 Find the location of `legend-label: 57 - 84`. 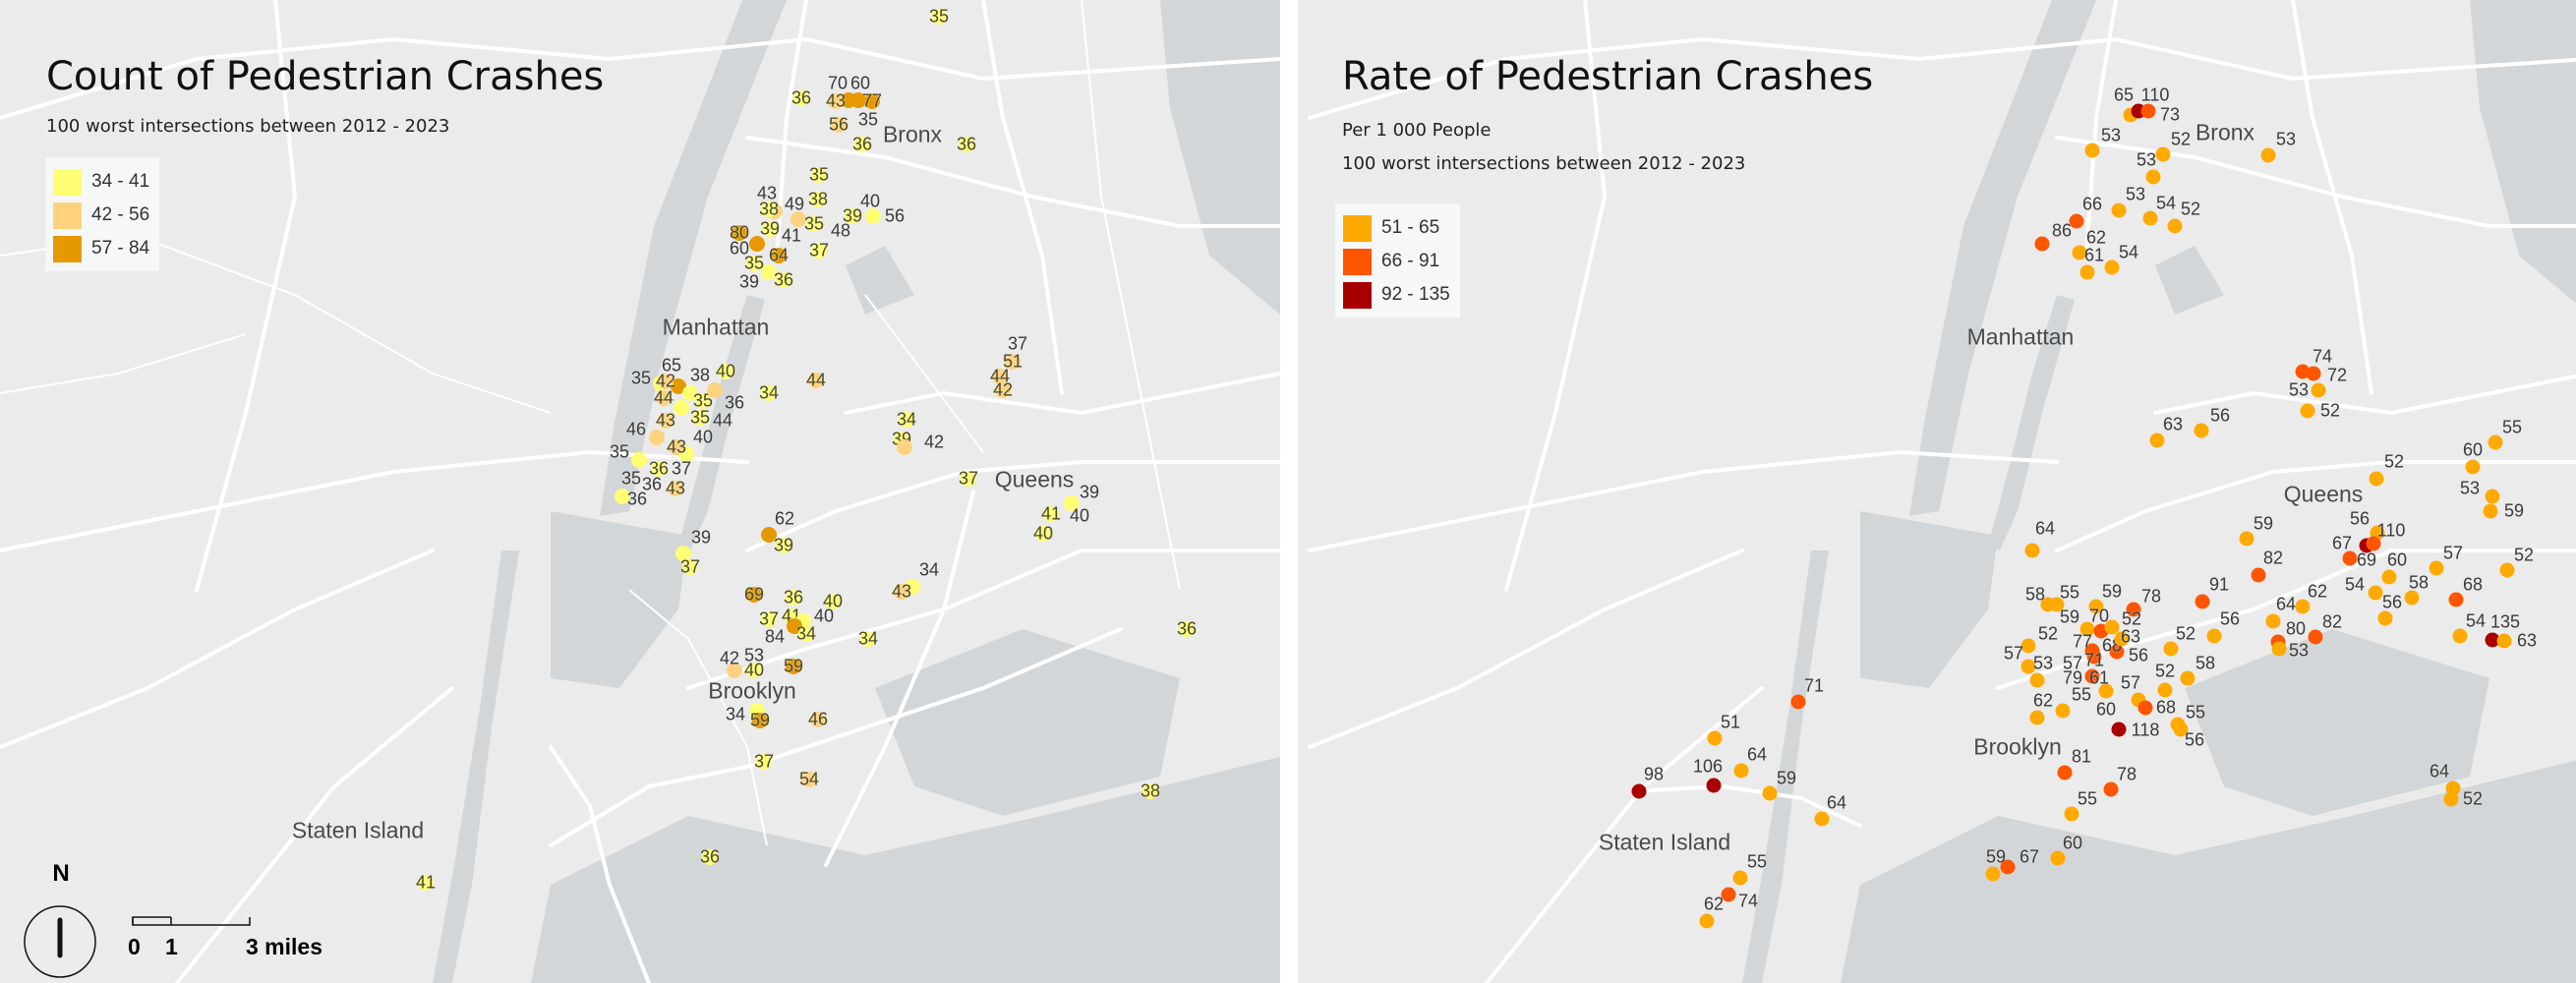

legend-label: 57 - 84 is located at coordinates (120, 249).